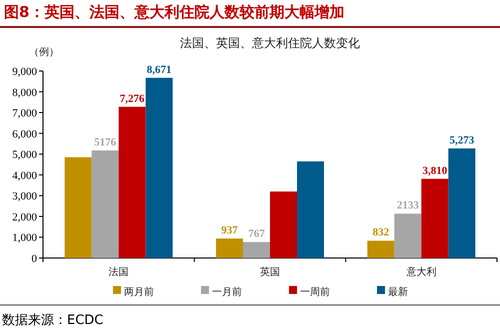 The width and height of the screenshot is (500, 331). Describe the element at coordinates (25, 196) in the screenshot. I see `y-tick-label: 3,000` at that location.